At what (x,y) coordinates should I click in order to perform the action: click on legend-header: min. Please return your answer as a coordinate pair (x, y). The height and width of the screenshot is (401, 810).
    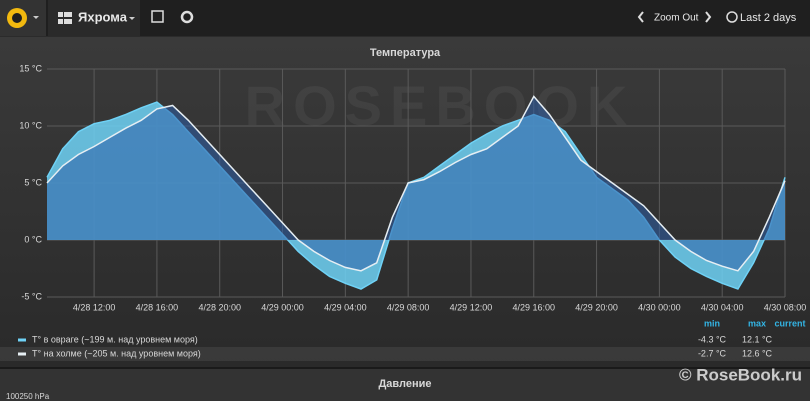
    Looking at the image, I should click on (712, 323).